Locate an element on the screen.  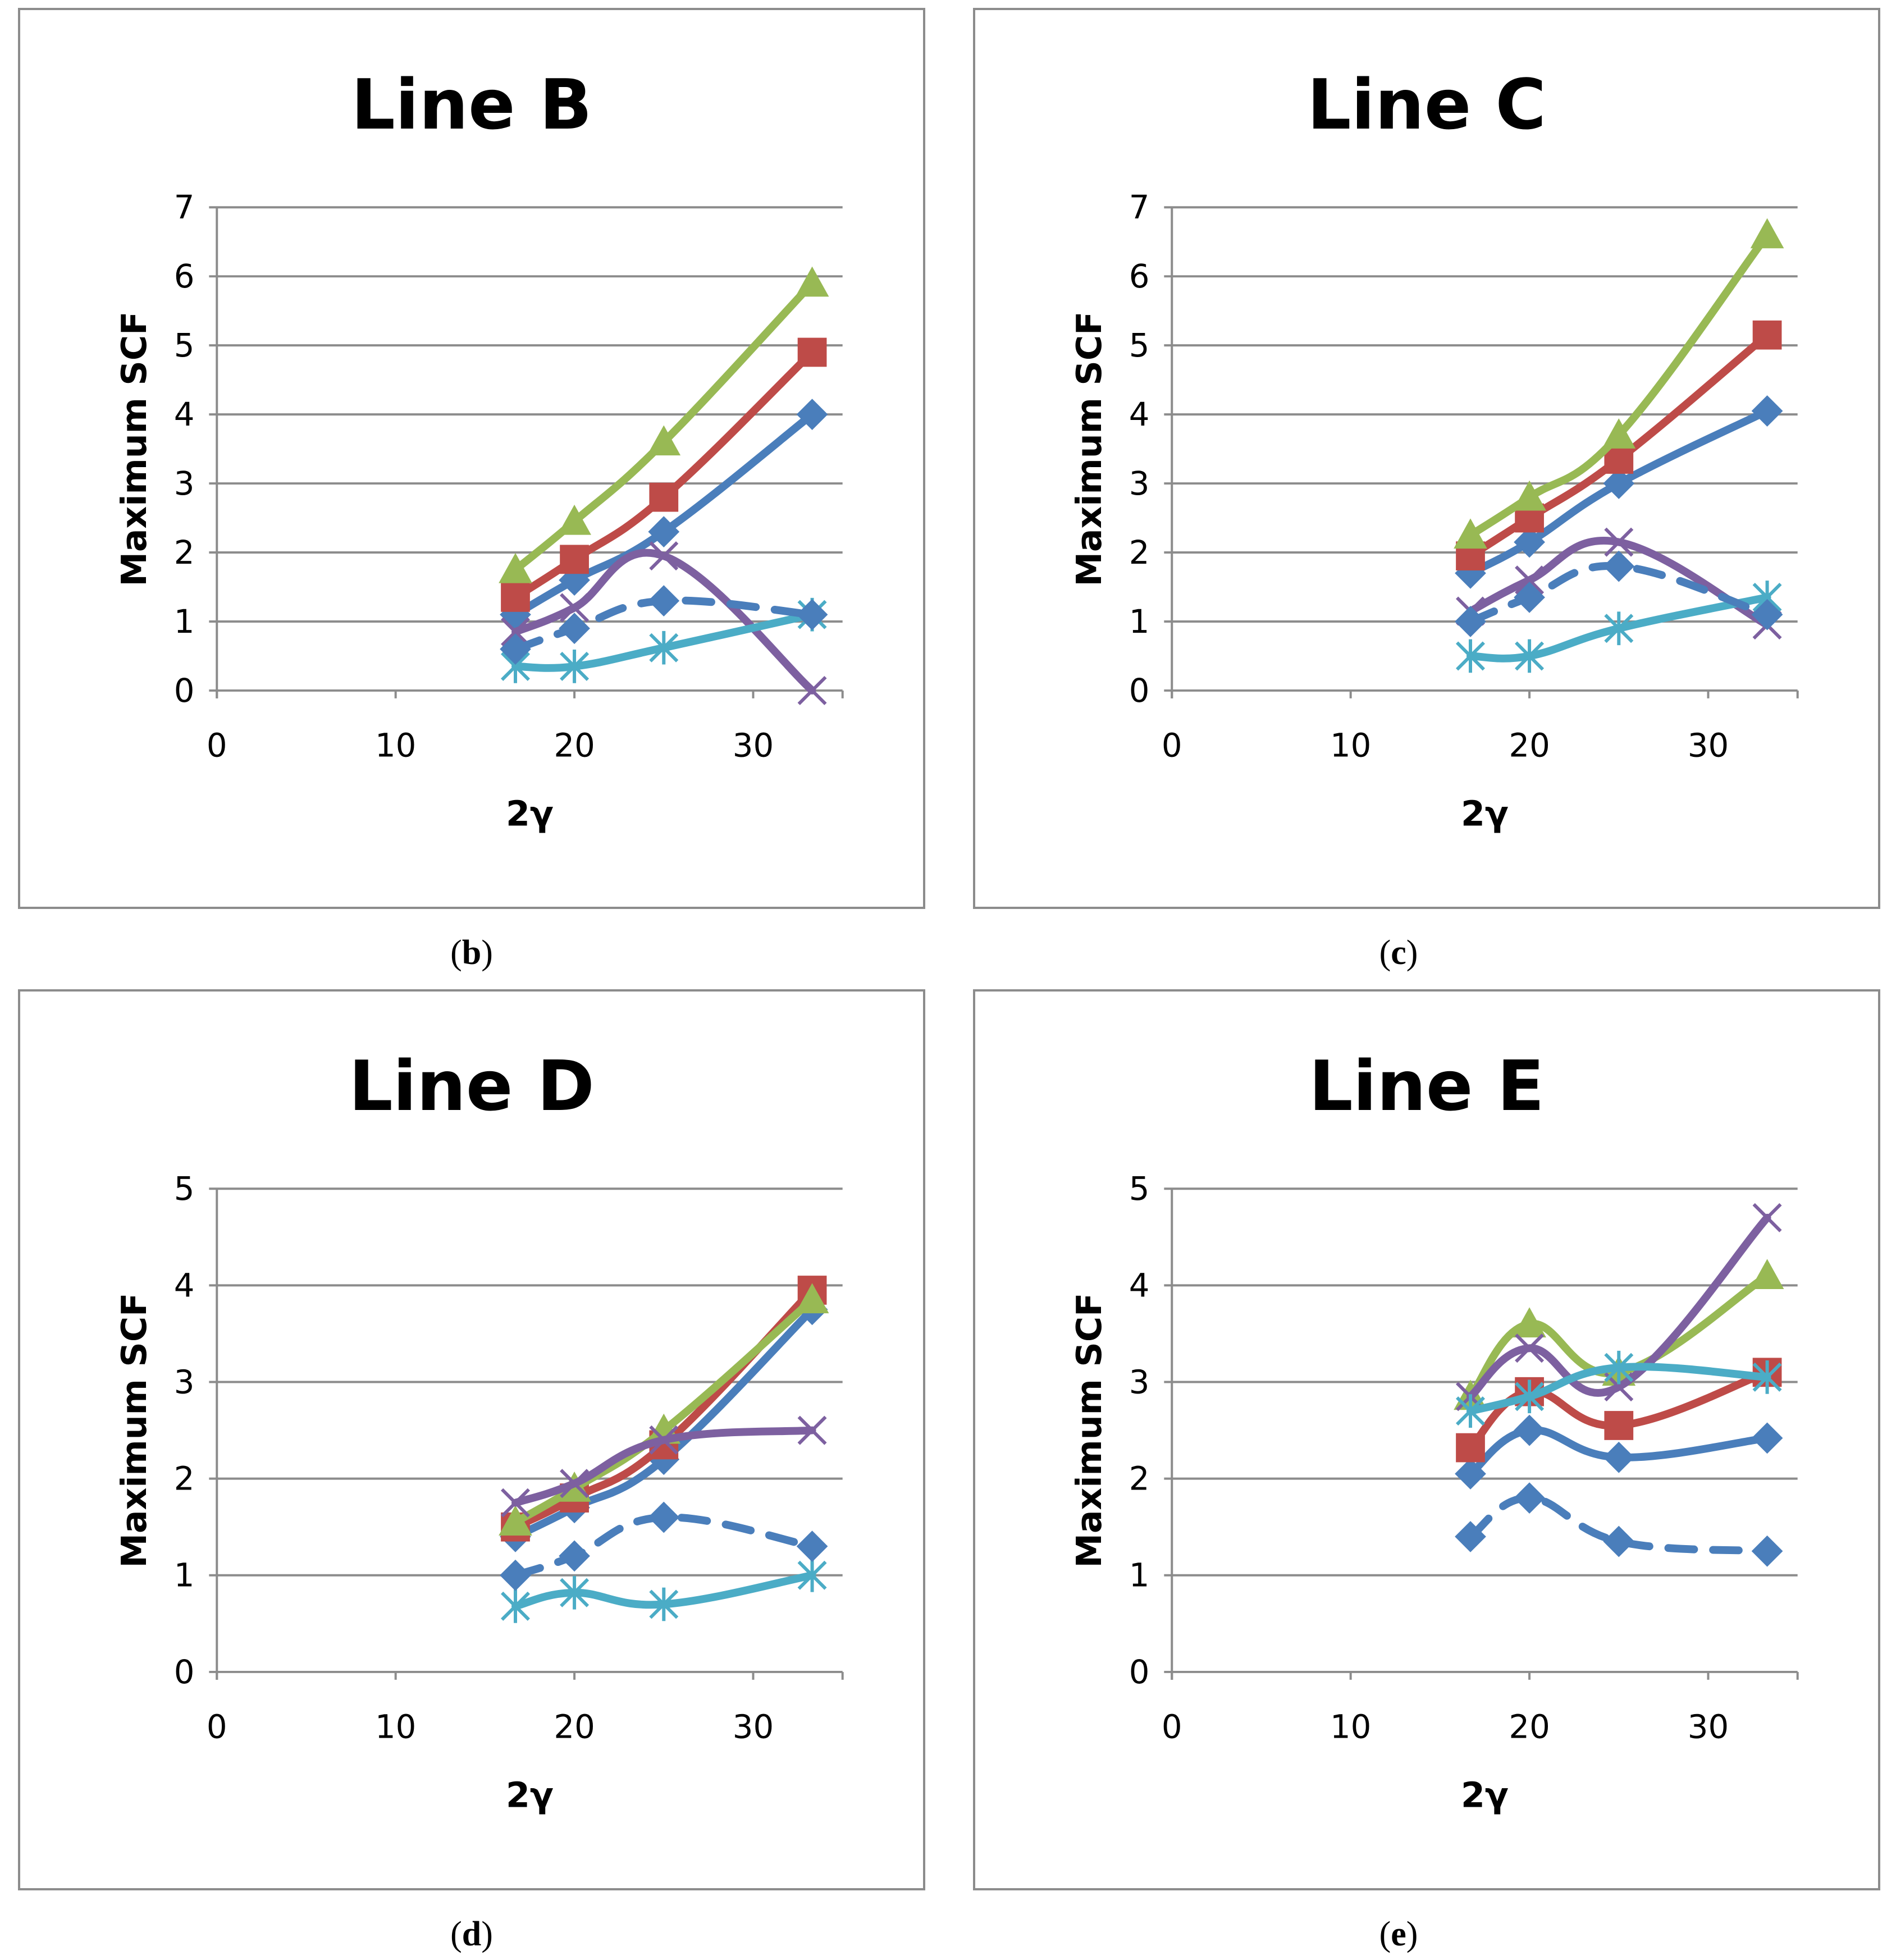
caption-c: (c) is located at coordinates (1398, 953).